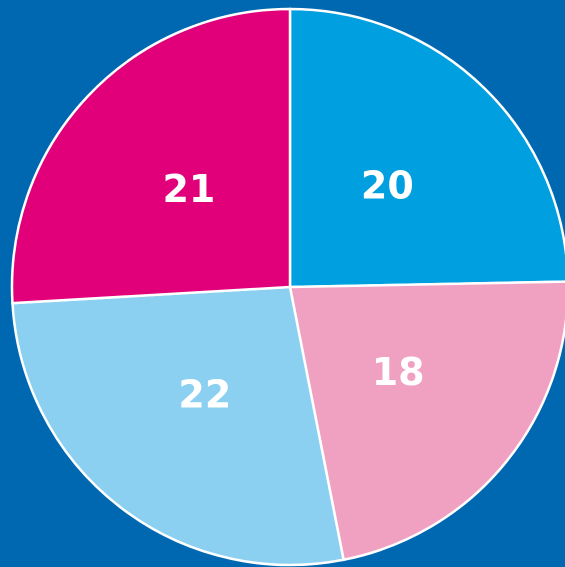 The image size is (565, 567). Describe the element at coordinates (204, 394) in the screenshot. I see `data-label: 22` at that location.